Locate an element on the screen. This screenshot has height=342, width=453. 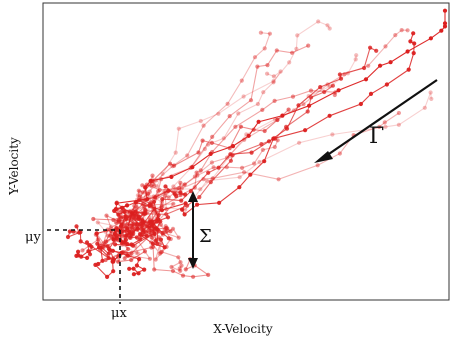
sigma-annotation: Σ is located at coordinates (200, 230).